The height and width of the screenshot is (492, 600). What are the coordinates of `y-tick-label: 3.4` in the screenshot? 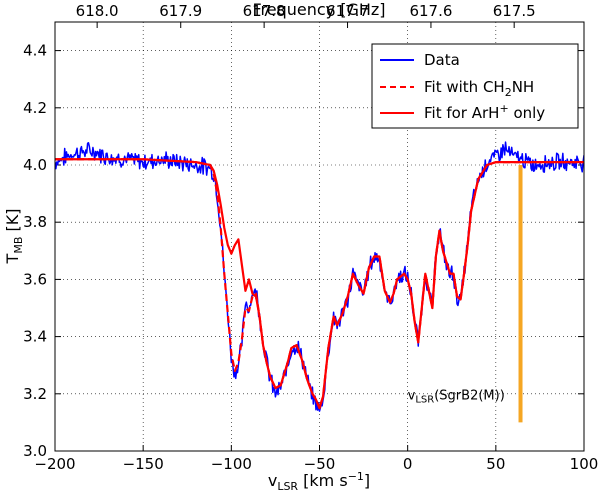 It's located at (35, 337).